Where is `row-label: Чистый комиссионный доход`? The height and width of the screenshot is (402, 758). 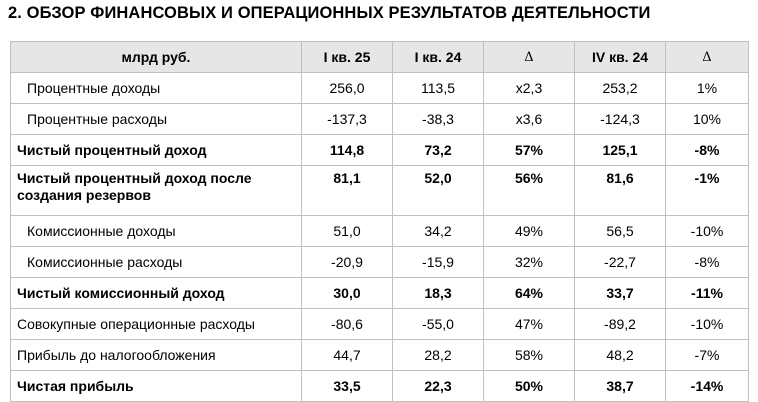 row-label: Чистый комиссионный доход is located at coordinates (156, 293).